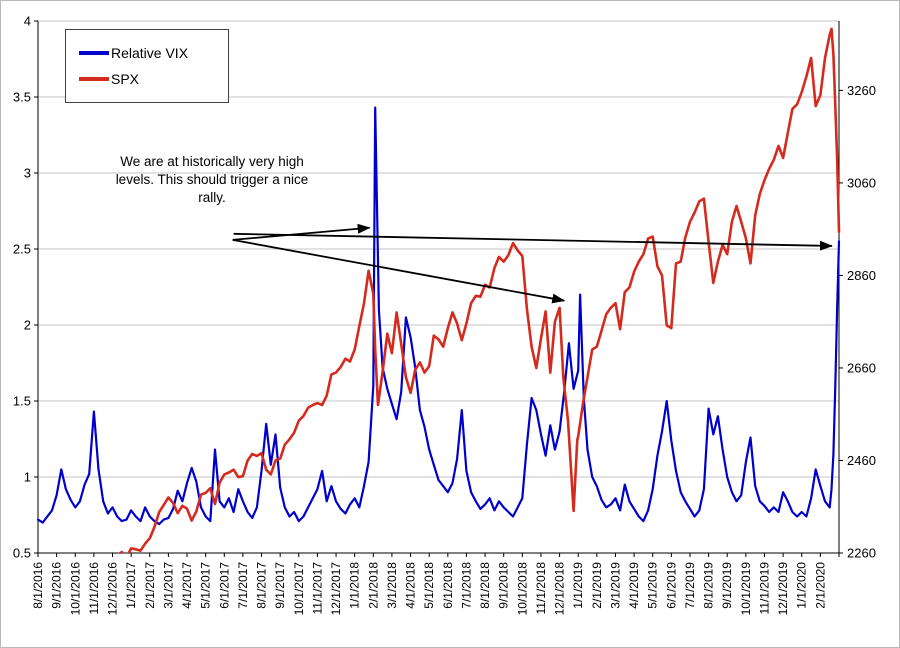 This screenshot has width=900, height=648. I want to click on svg-text: 11/1/2019, so click(764, 588).